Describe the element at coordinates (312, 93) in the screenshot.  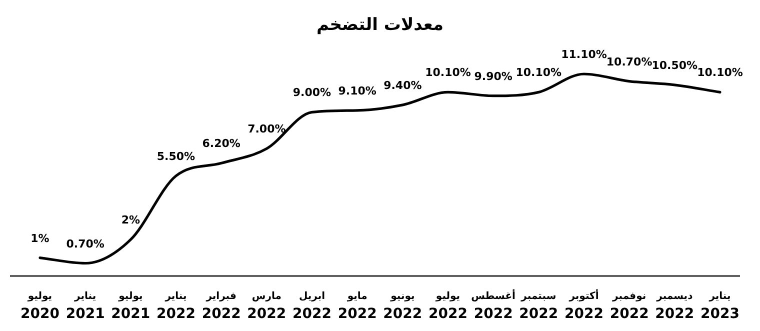
I see `data-label: 9.00%` at that location.